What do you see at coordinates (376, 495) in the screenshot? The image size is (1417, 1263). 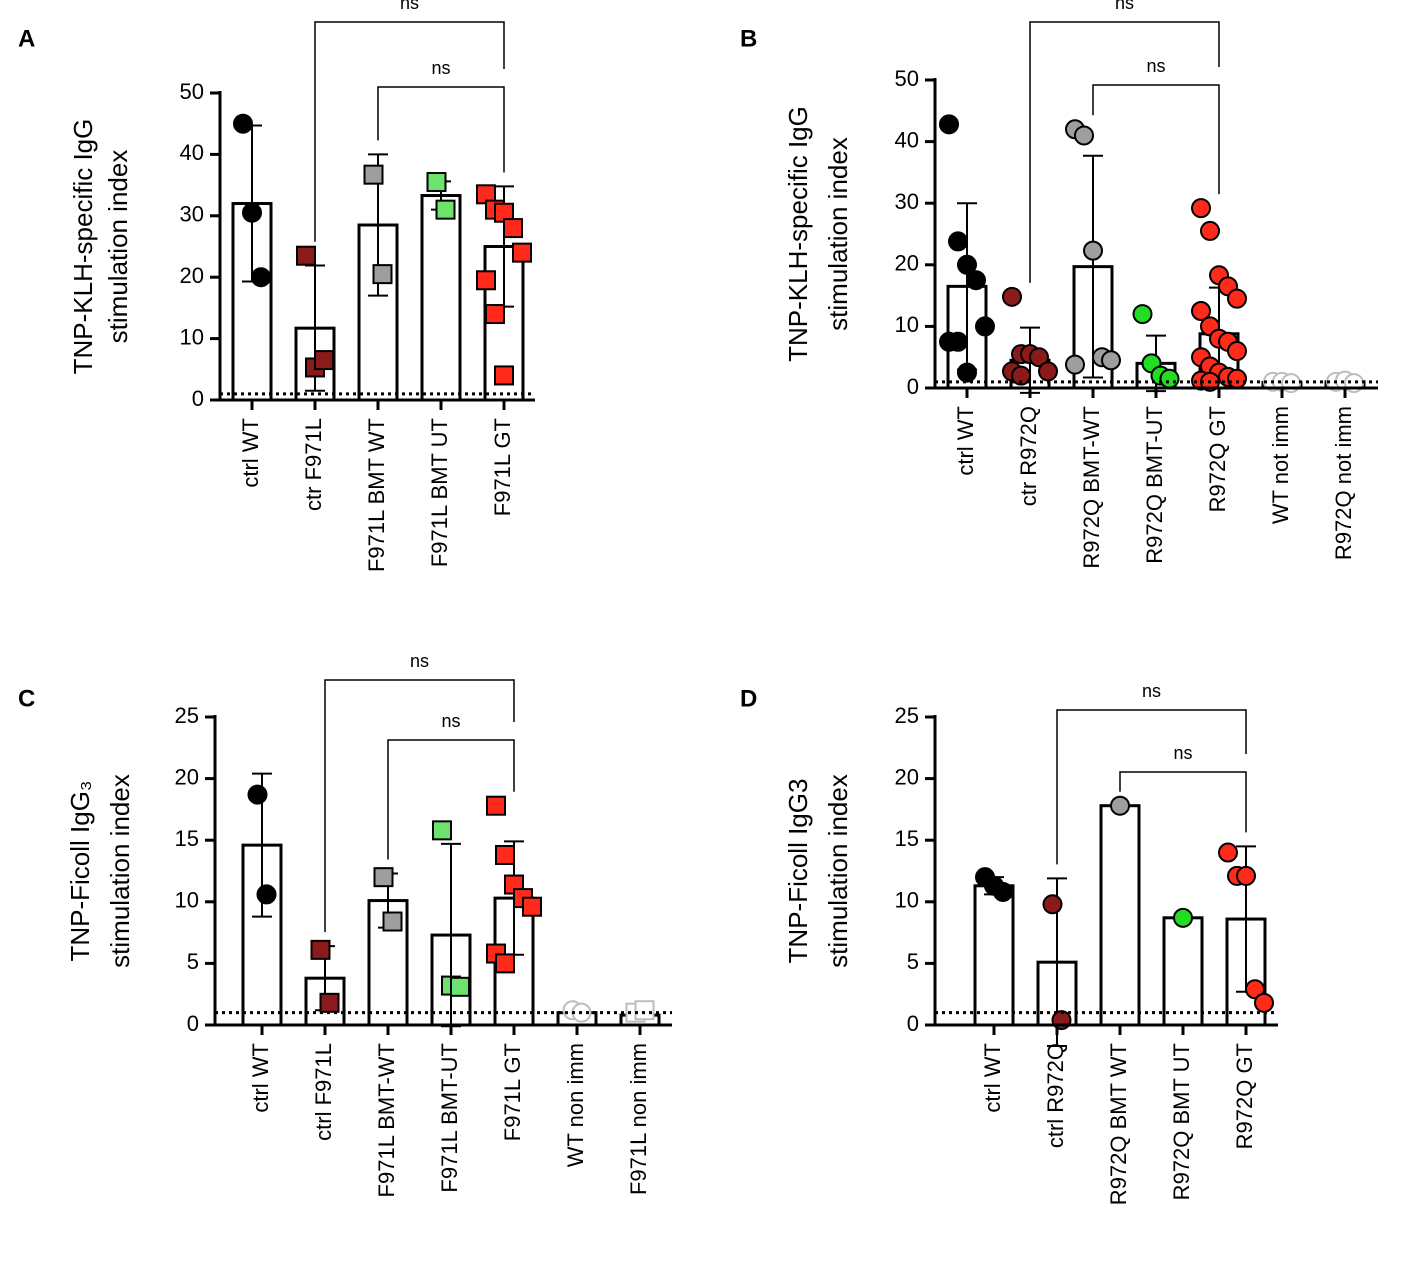 I see `x-tick-label: F971L BMT WT` at bounding box center [376, 495].